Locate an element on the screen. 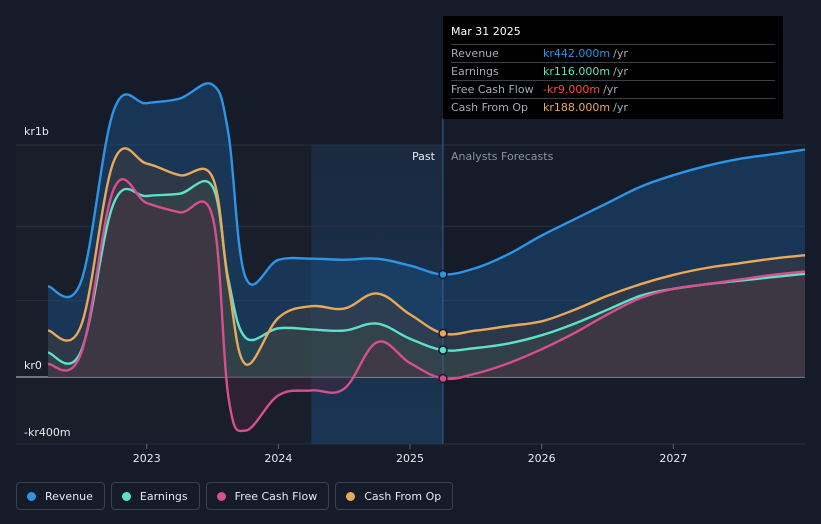  tooltip-name: Cash From Op is located at coordinates (490, 107).